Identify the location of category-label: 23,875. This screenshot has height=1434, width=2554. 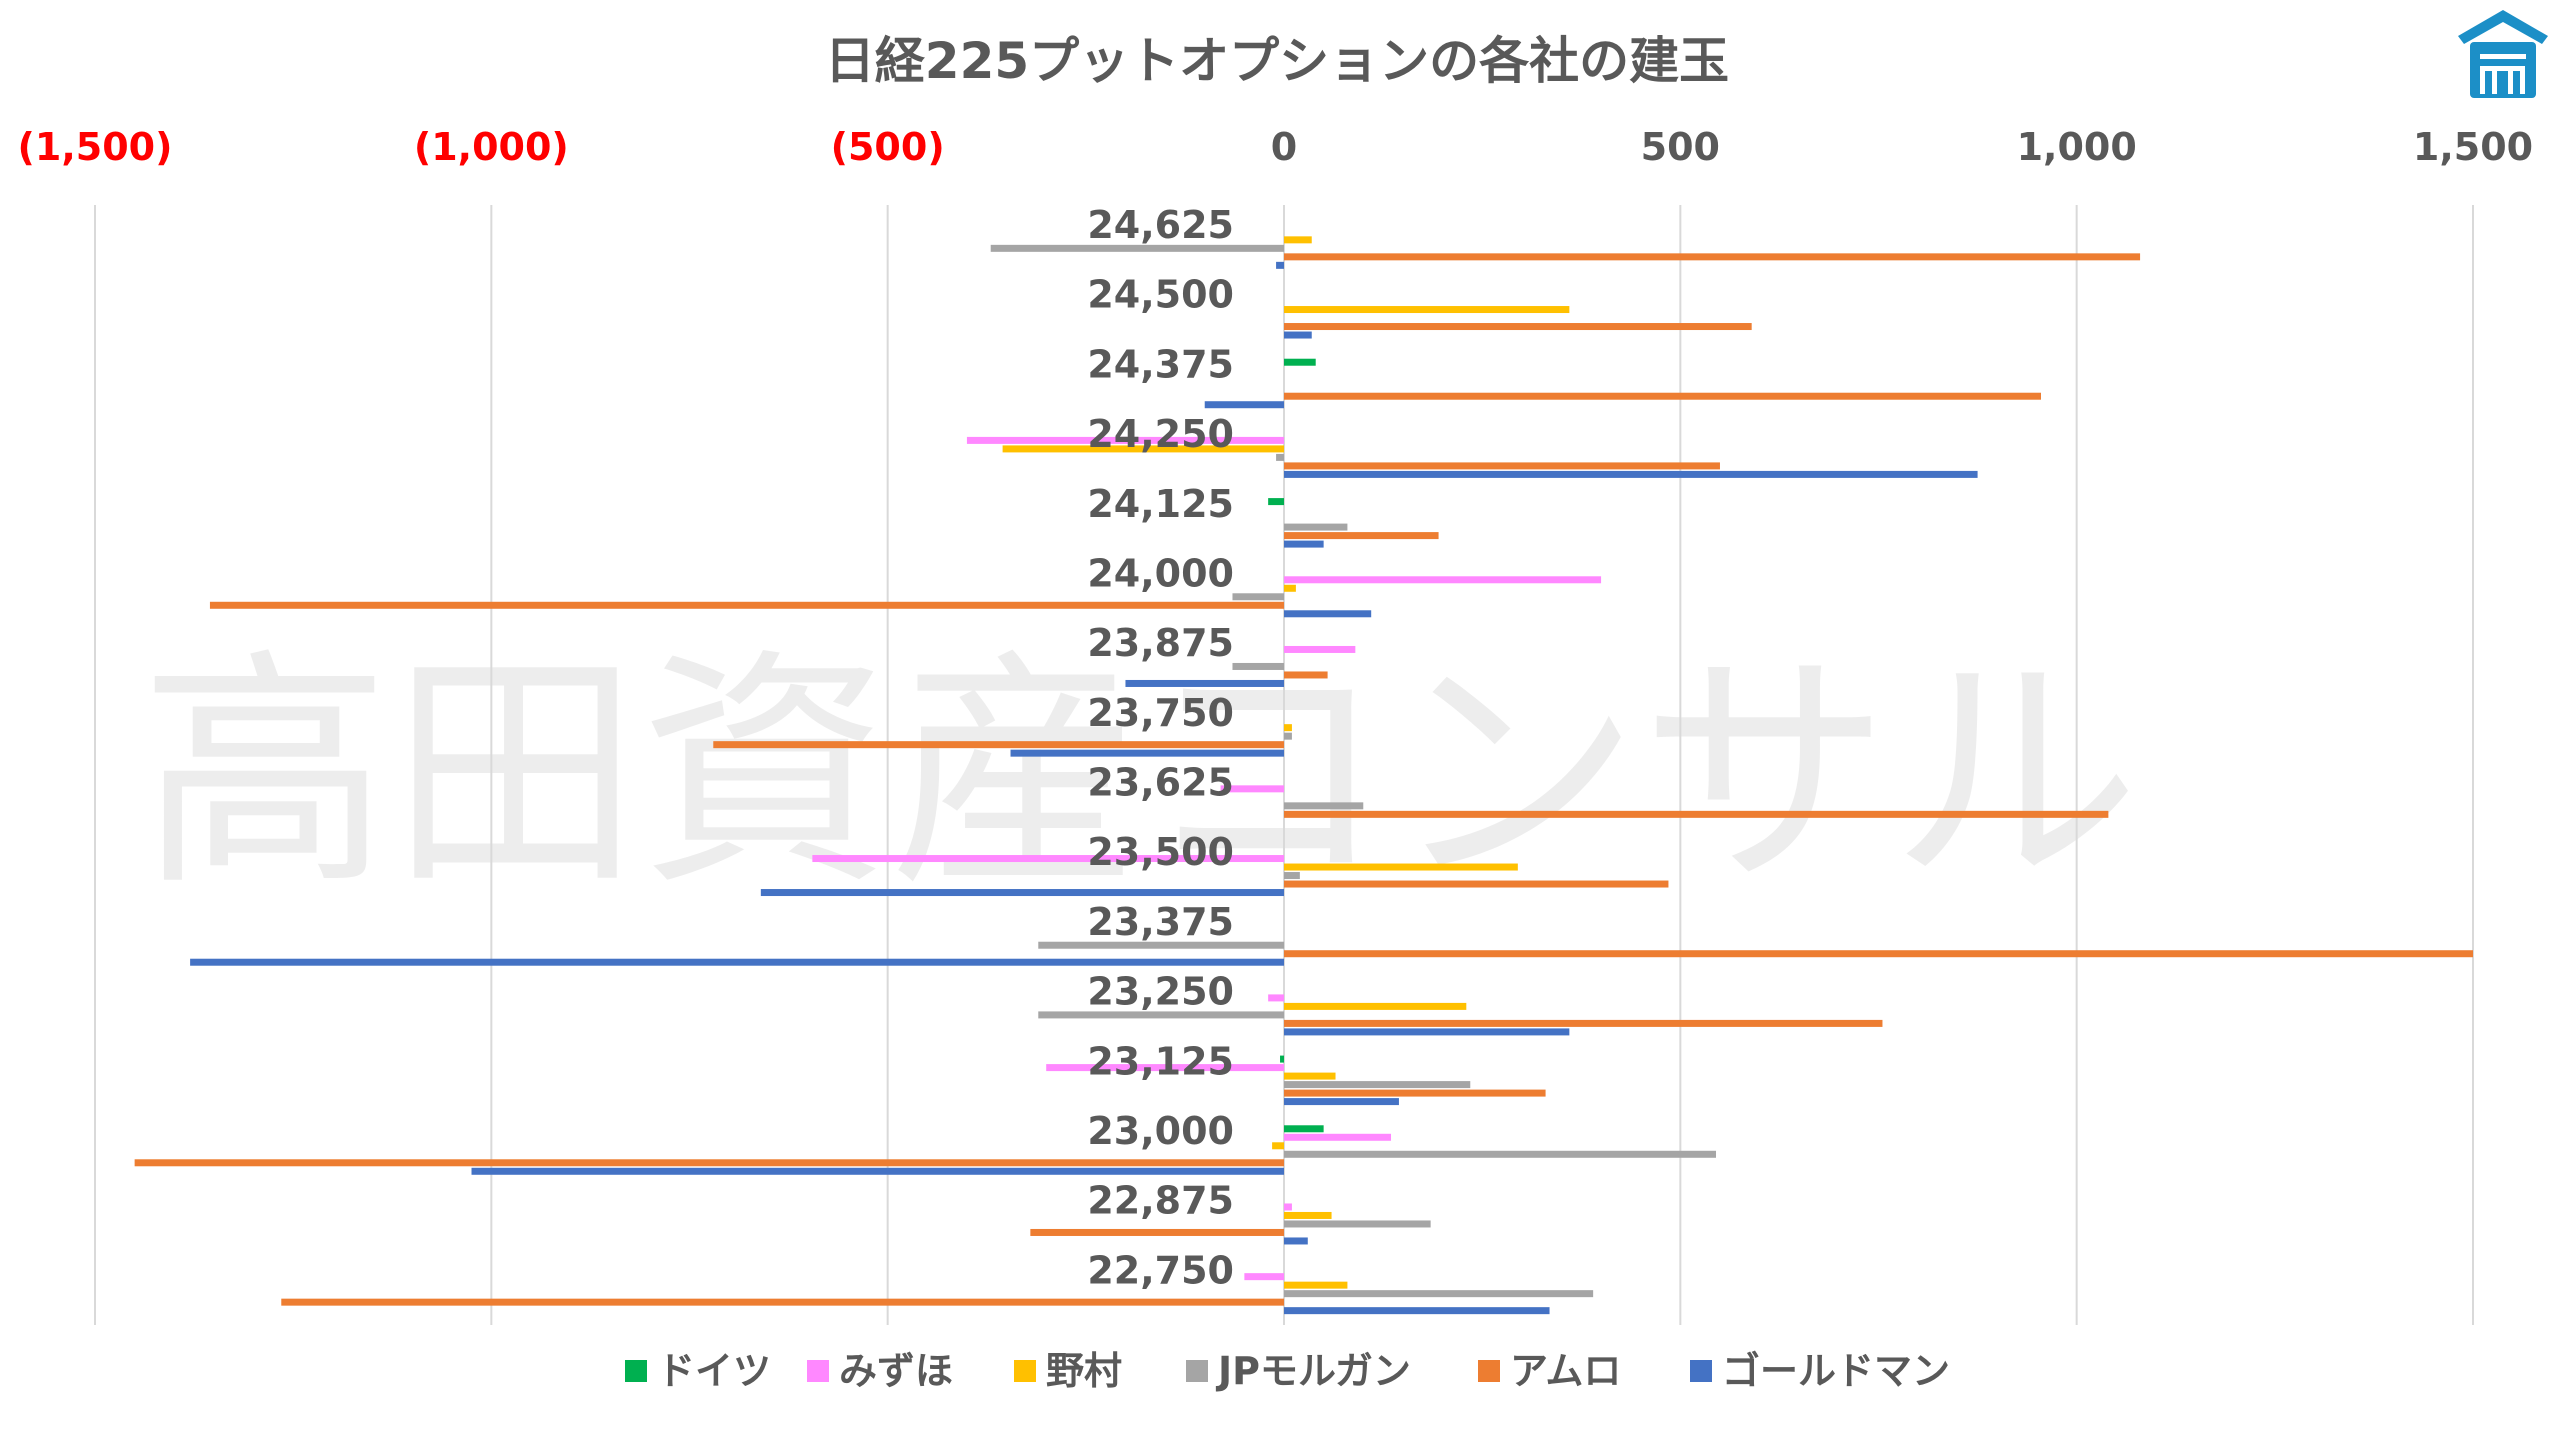
(1160, 643).